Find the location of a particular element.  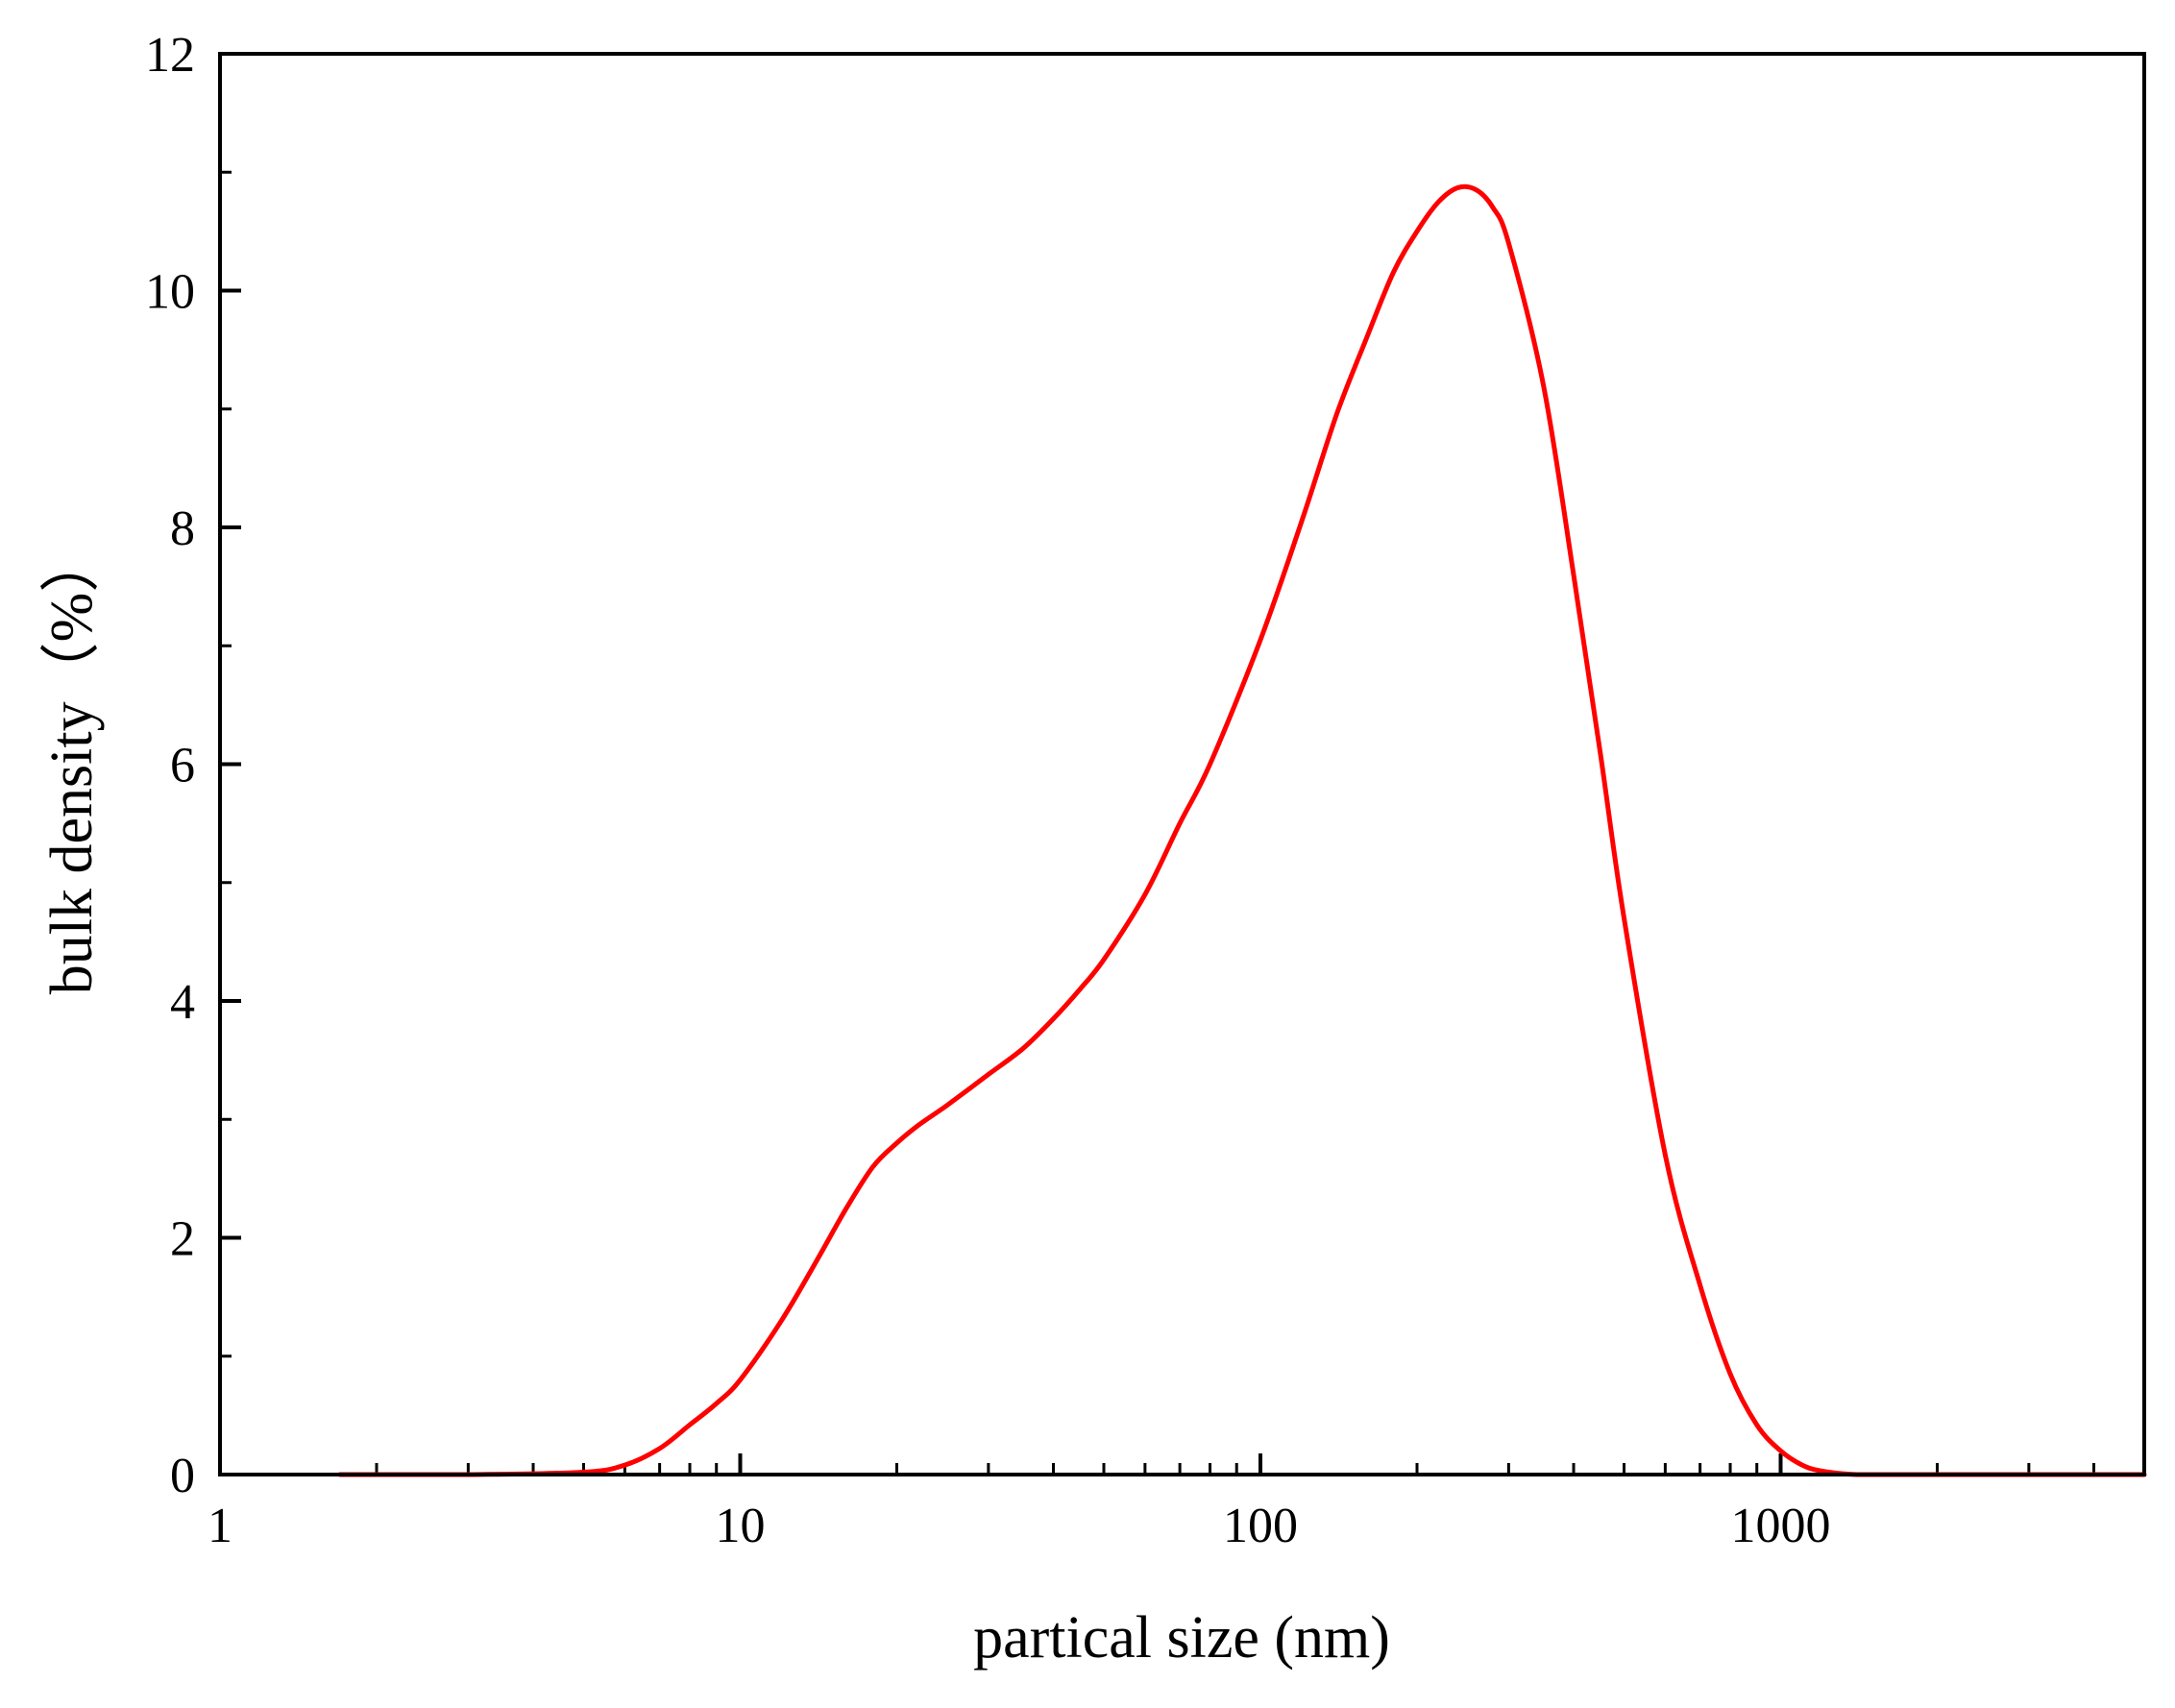

y-tick-label: 10 is located at coordinates (170, 292).